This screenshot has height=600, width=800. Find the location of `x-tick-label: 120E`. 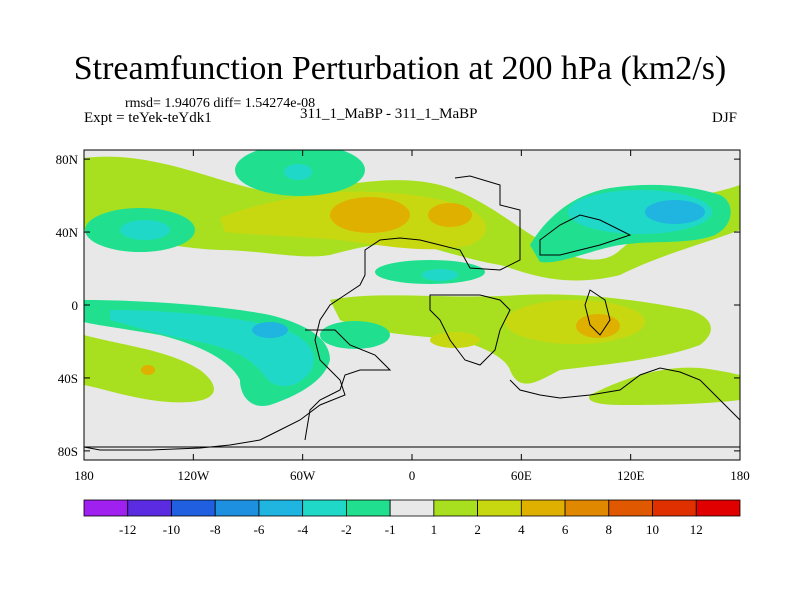

x-tick-label: 120E is located at coordinates (631, 475).